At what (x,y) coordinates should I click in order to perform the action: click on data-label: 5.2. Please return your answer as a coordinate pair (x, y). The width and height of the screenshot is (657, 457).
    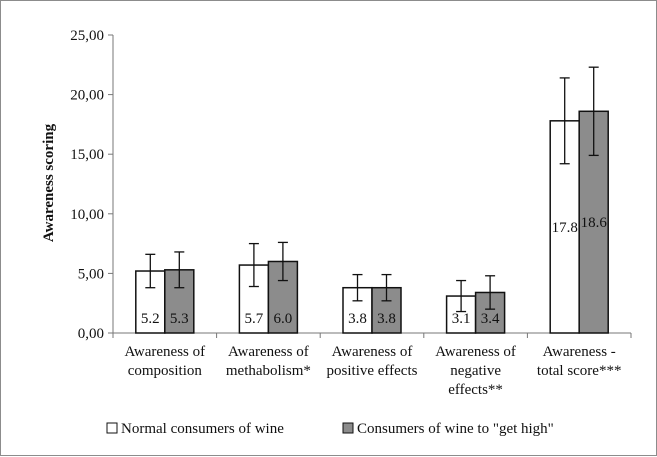
    Looking at the image, I should click on (150, 319).